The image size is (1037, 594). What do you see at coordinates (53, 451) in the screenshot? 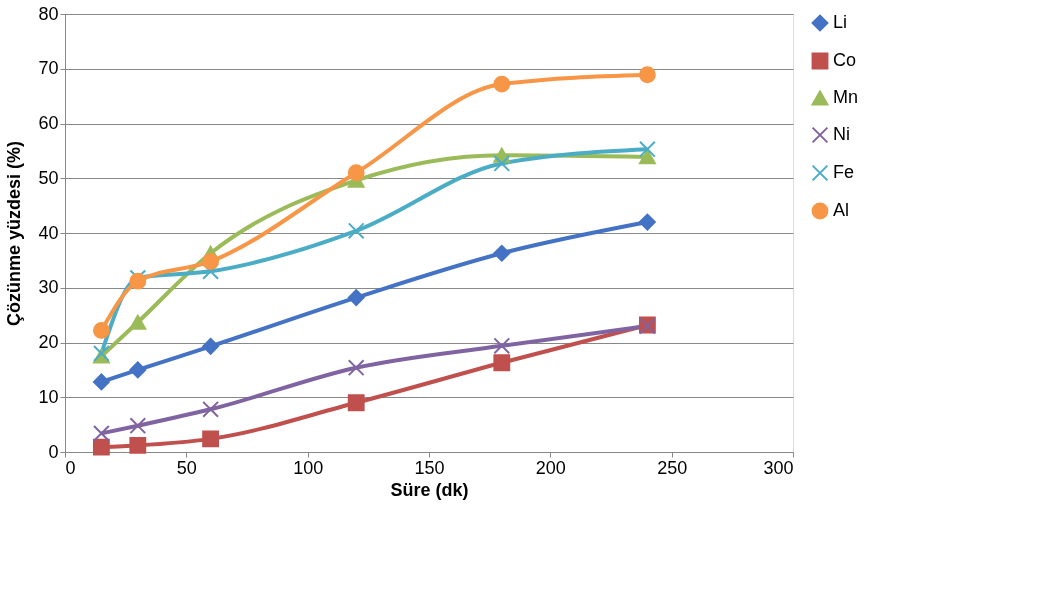
I see `y-tick-label: 0` at bounding box center [53, 451].